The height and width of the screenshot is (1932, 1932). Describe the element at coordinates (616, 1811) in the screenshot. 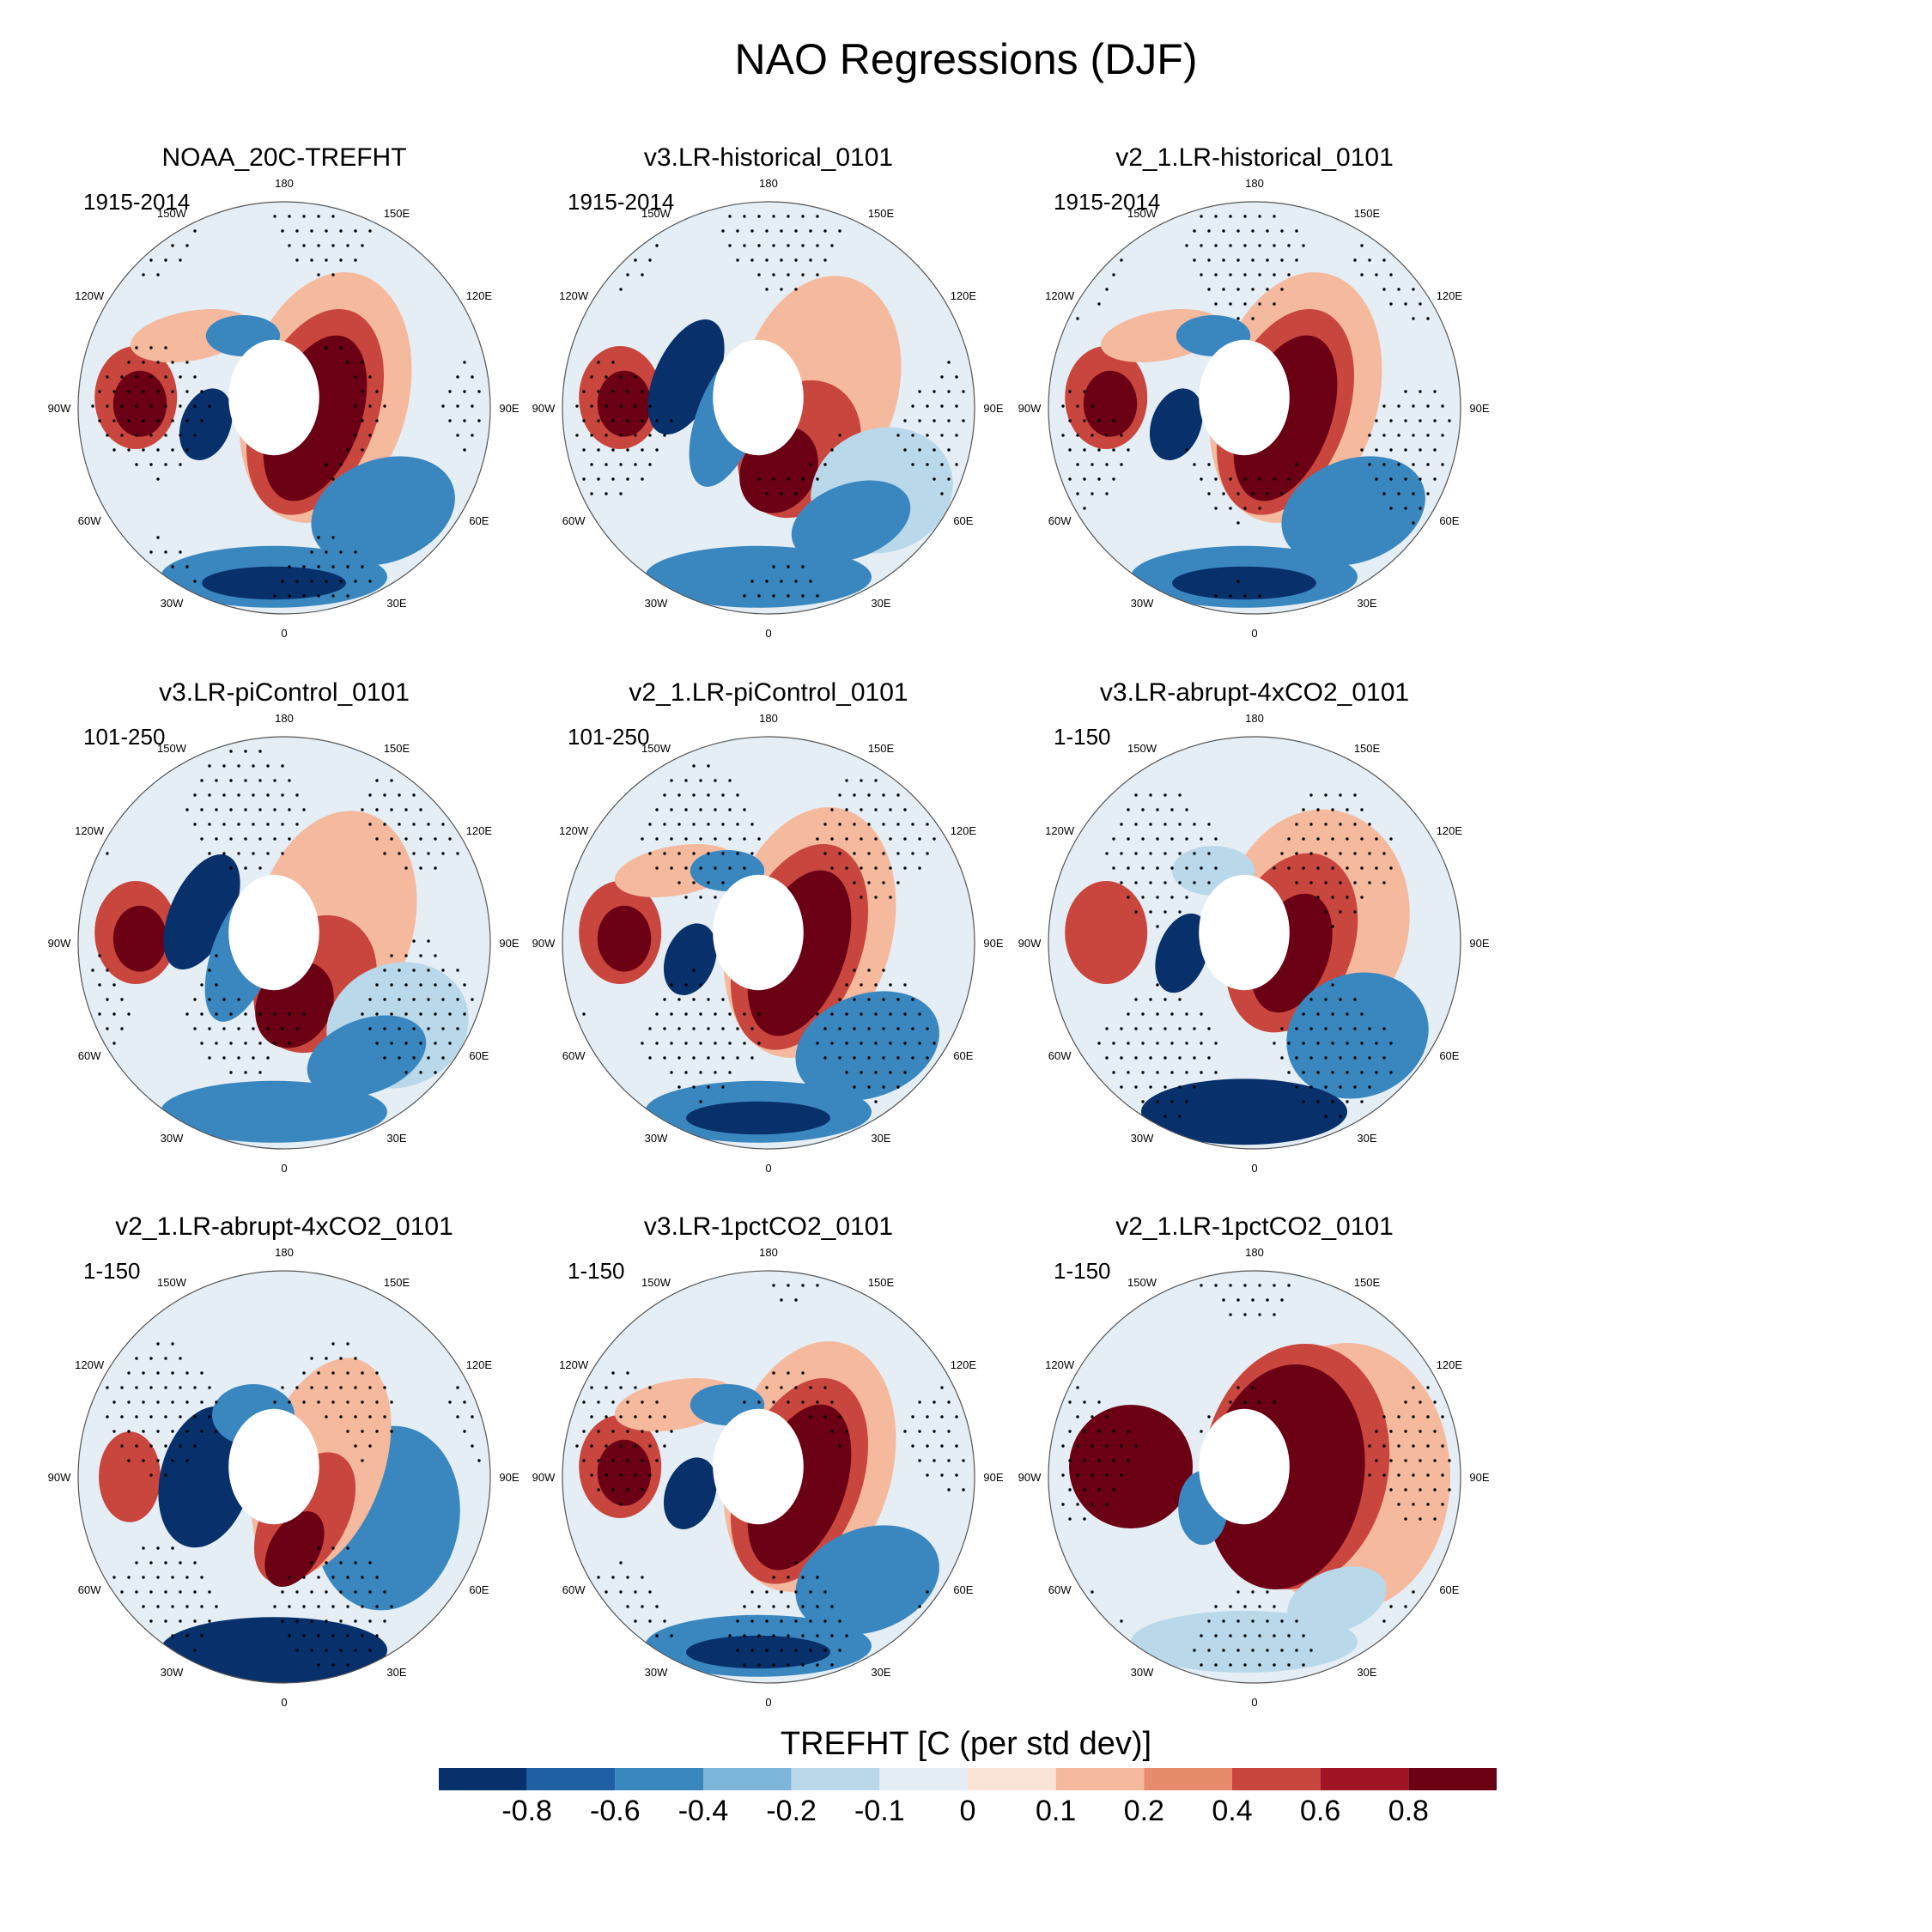

I see `colorbar-tick-label: -0.6` at that location.